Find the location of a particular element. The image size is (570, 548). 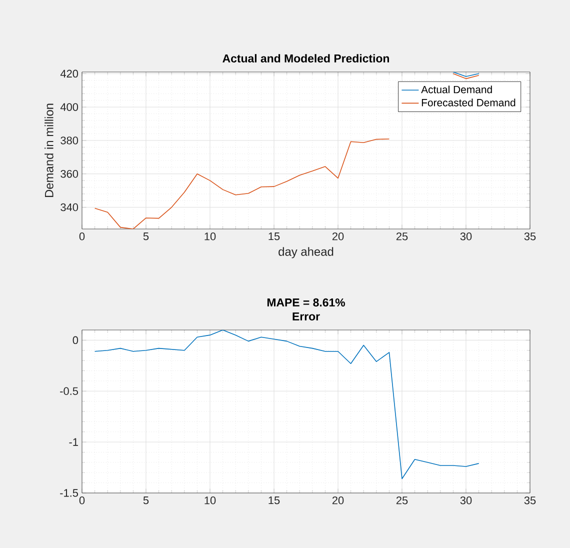

chart-title: MAPE = 8.61% is located at coordinates (306, 302).